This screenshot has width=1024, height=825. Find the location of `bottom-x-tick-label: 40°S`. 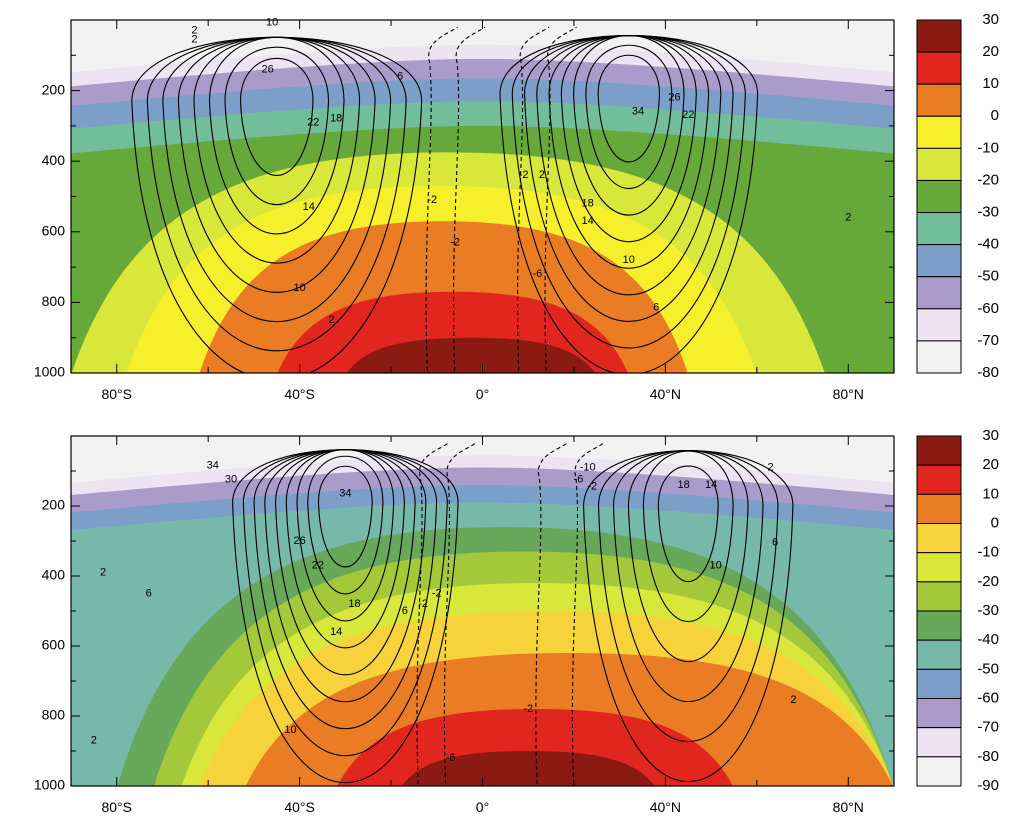

bottom-x-tick-label: 40°S is located at coordinates (299, 807).